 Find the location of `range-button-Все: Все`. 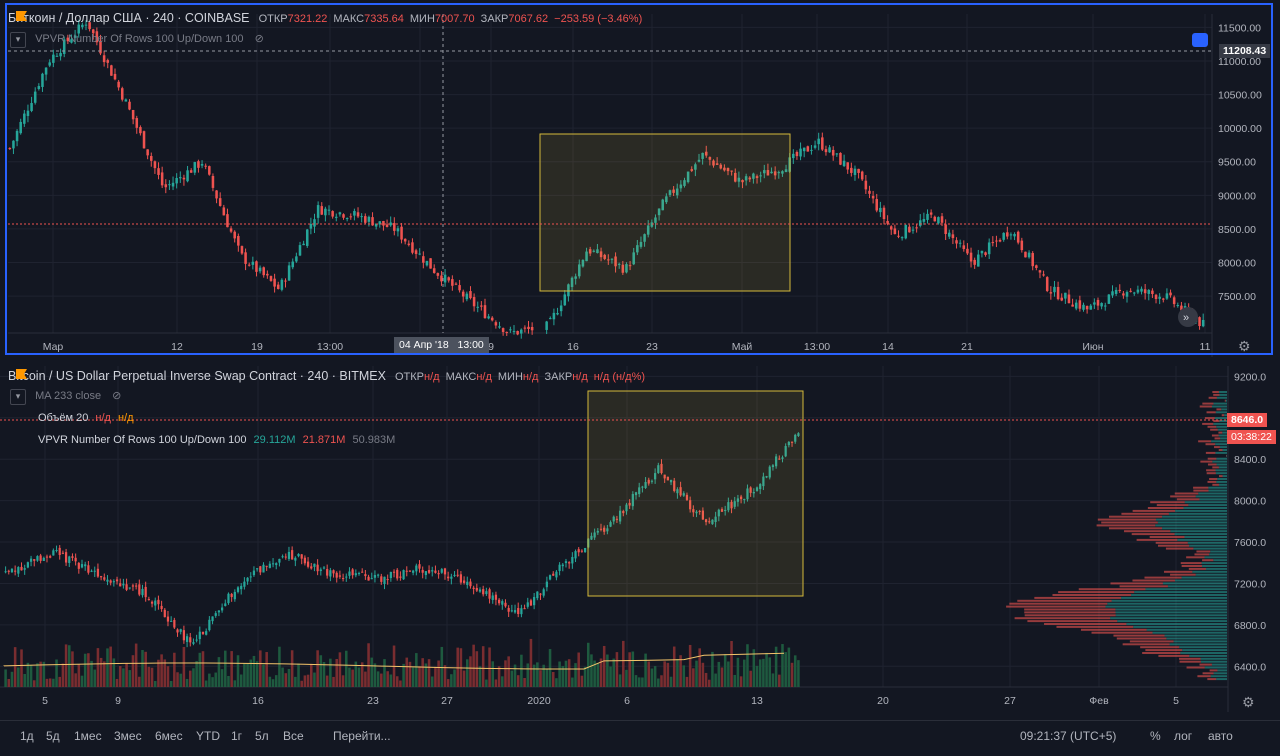

range-button-Все: Все is located at coordinates (293, 736).